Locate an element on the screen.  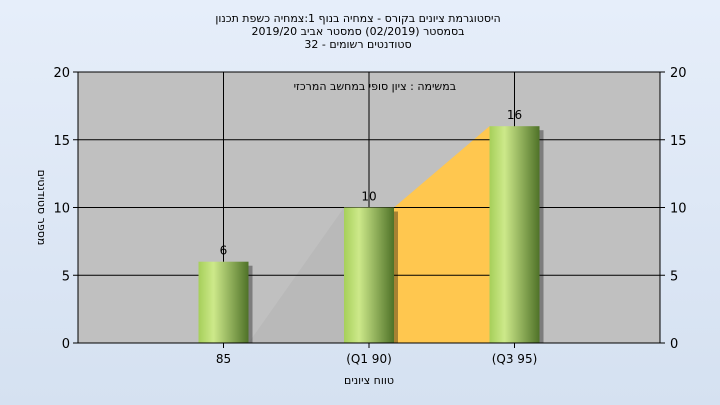
y-tick-label-left-2: 10 is located at coordinates (61, 209).